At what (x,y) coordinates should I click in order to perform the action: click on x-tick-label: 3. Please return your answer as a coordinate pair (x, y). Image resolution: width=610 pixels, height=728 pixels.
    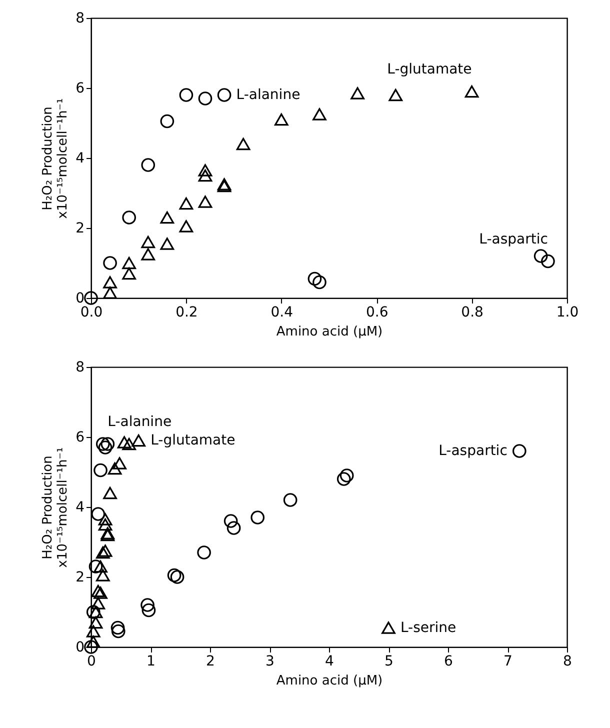
    Looking at the image, I should click on (270, 662).